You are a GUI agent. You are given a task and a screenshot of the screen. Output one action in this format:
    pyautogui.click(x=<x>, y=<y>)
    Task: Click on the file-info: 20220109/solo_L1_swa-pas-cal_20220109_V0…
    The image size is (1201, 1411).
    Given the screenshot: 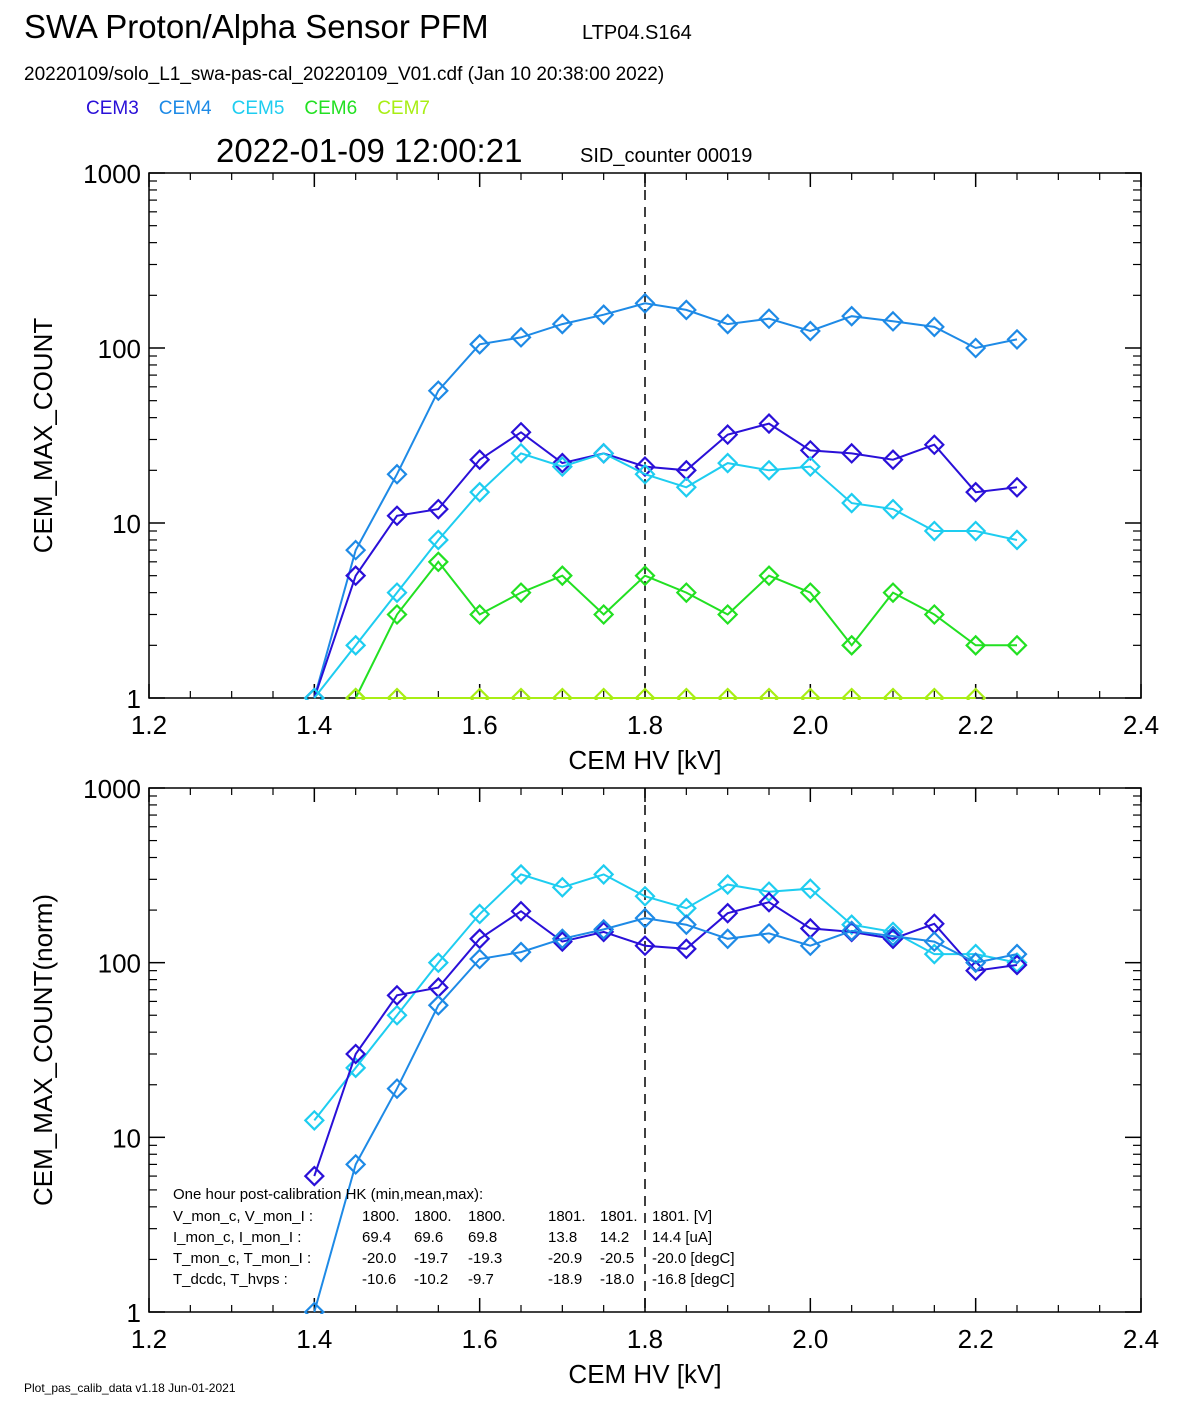 What is the action you would take?
    pyautogui.click(x=344, y=74)
    